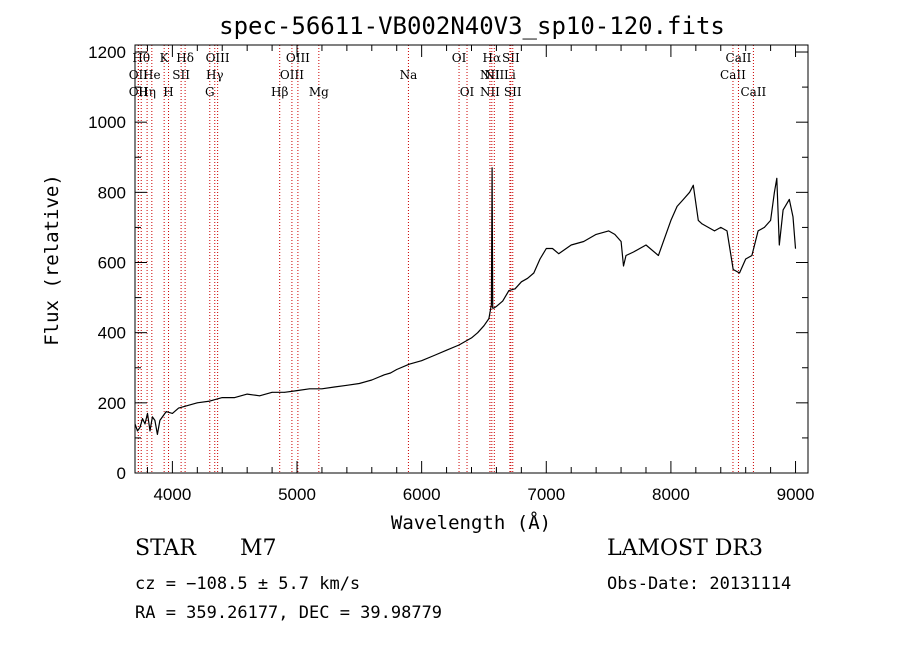 Image resolution: width=900 pixels, height=649 pixels. Describe the element at coordinates (492, 58) in the screenshot. I see `line-marker-label: Hα` at that location.